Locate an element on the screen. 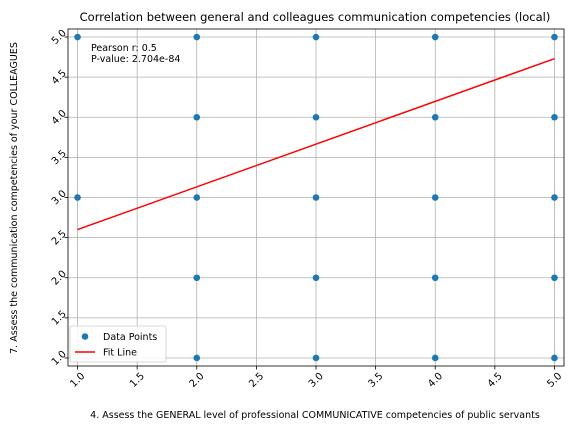 The width and height of the screenshot is (576, 432). y-tick-labels: 1.0 1.5 2.0 2.5 3.0 3.5 4.0 4.5 5.0 is located at coordinates (59, 198).